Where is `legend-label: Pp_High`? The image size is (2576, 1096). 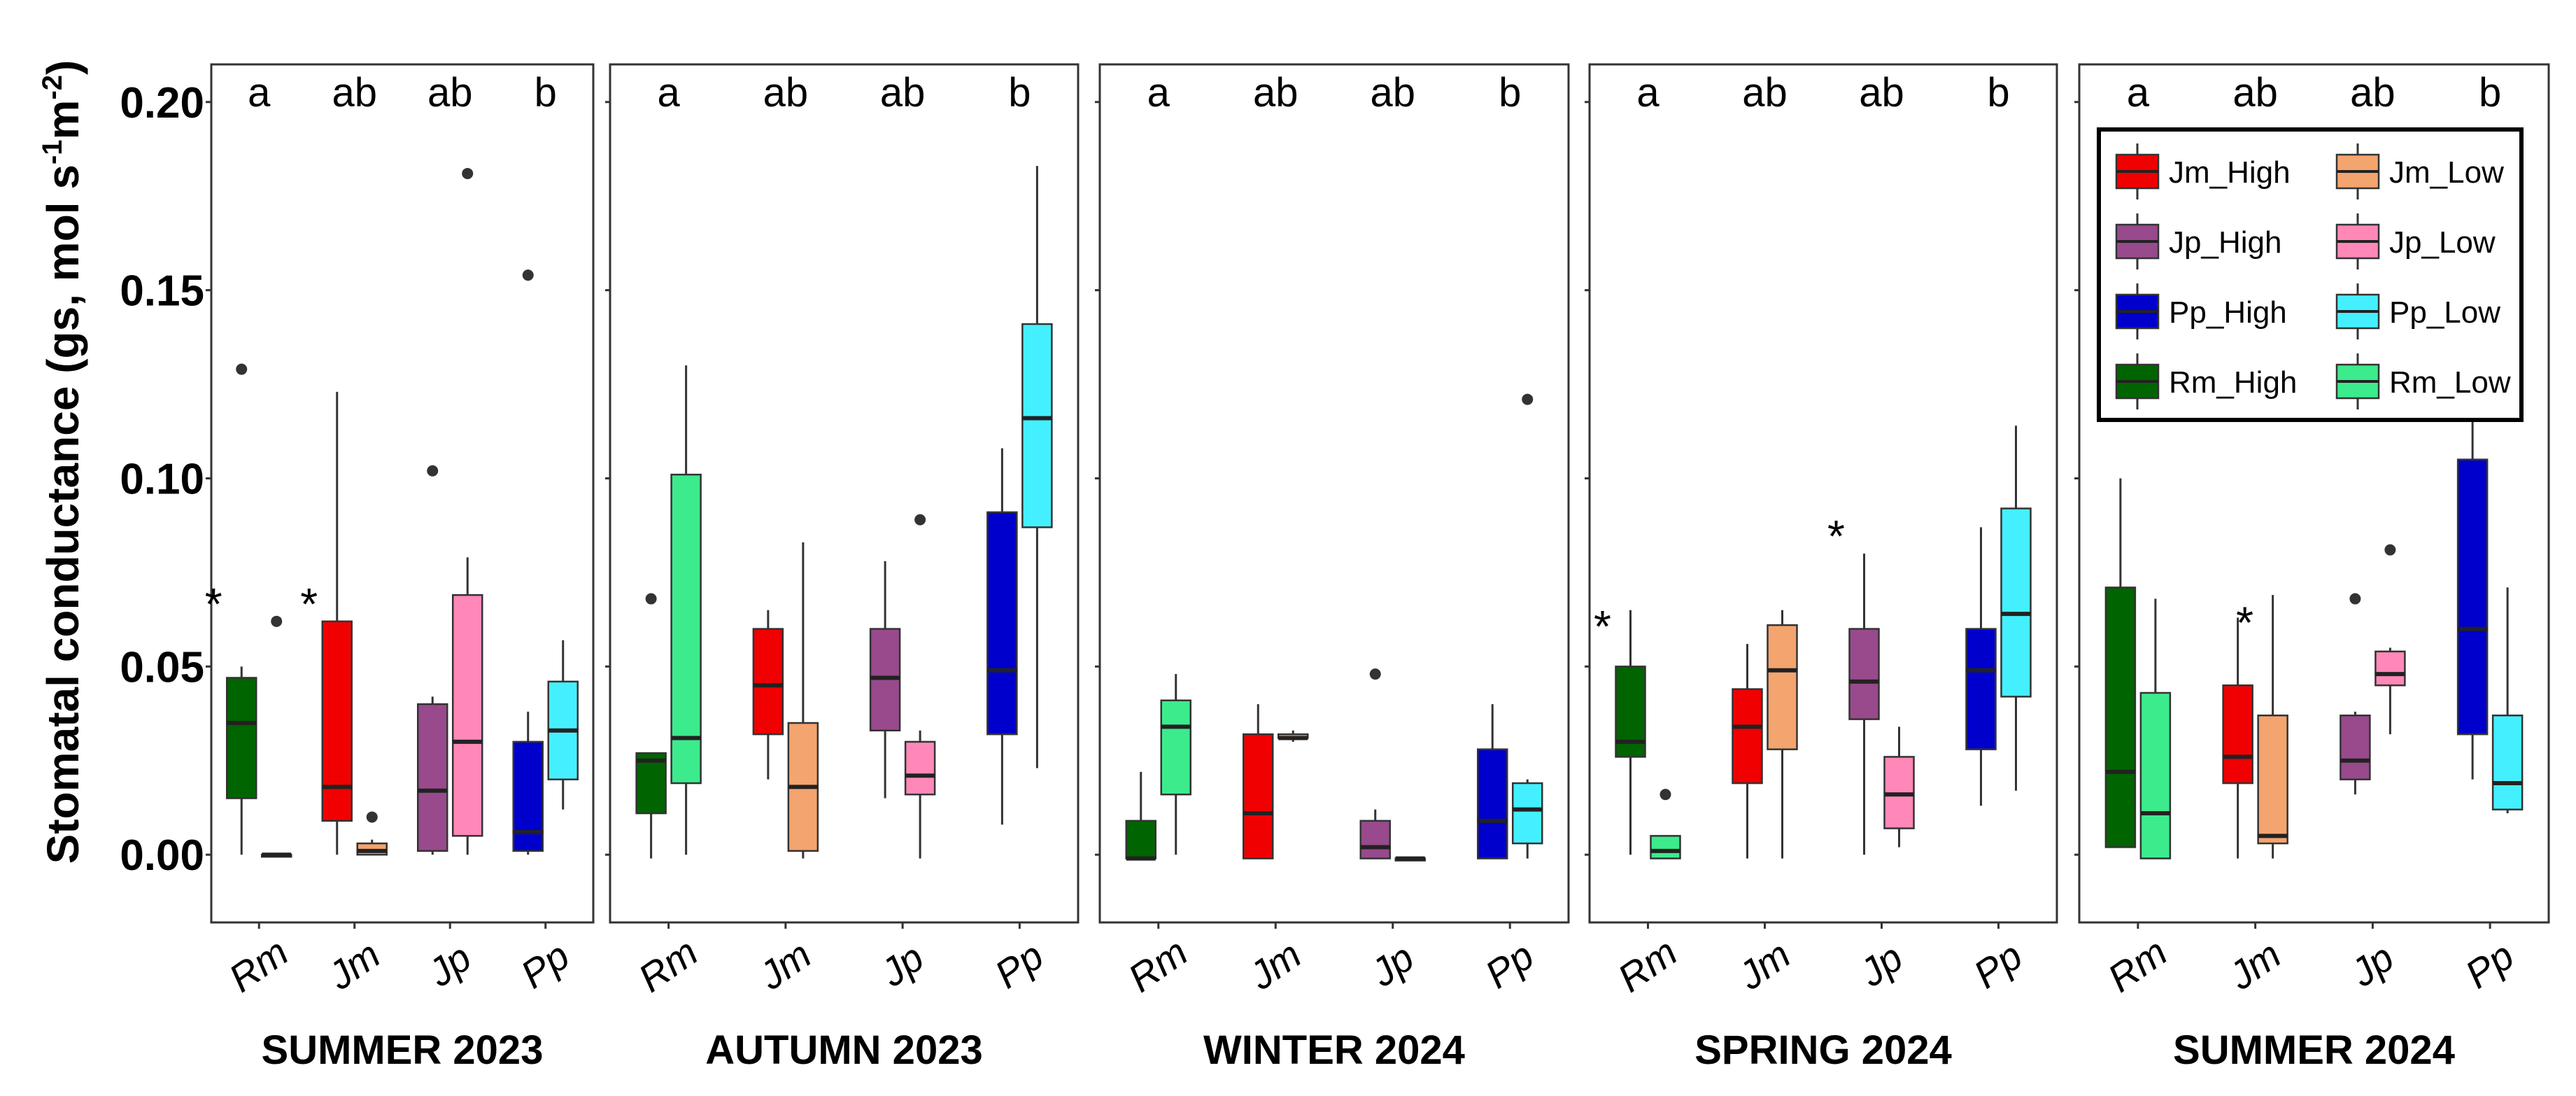
legend-label: Pp_High is located at coordinates (2228, 312).